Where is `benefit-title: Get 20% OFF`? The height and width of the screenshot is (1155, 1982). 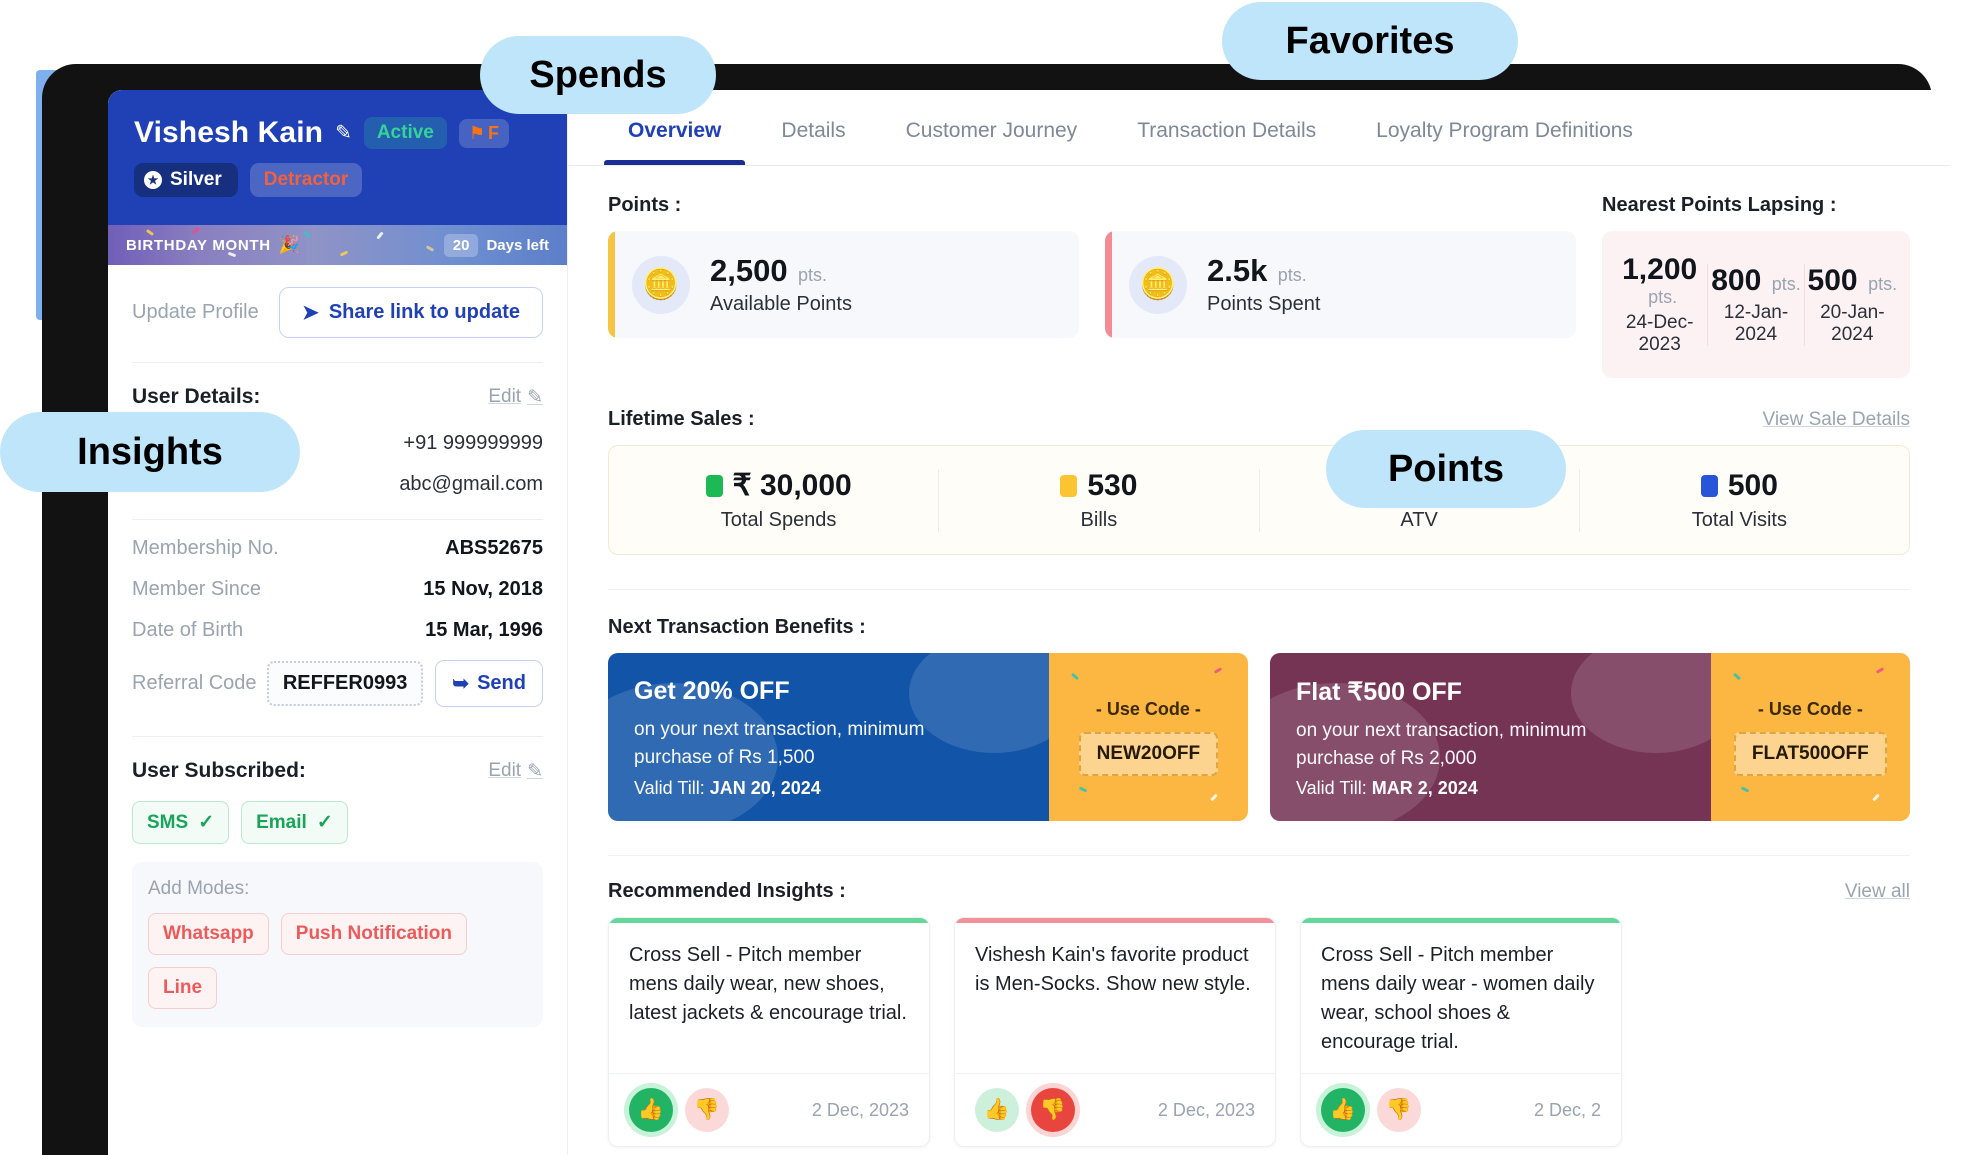 benefit-title: Get 20% OFF is located at coordinates (712, 691).